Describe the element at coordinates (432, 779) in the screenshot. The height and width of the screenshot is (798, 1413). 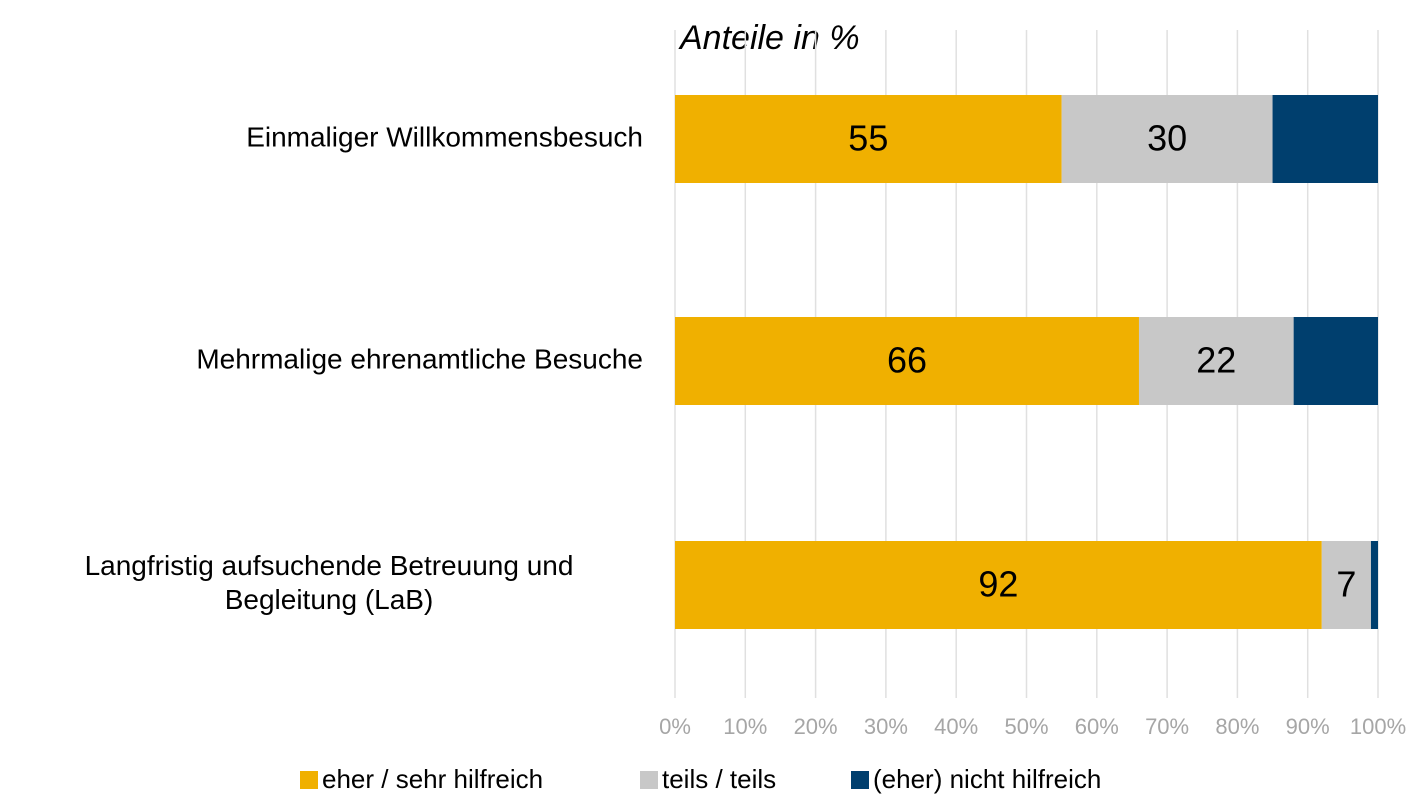
I see `legend-label: eher / sehr hilfreich` at that location.